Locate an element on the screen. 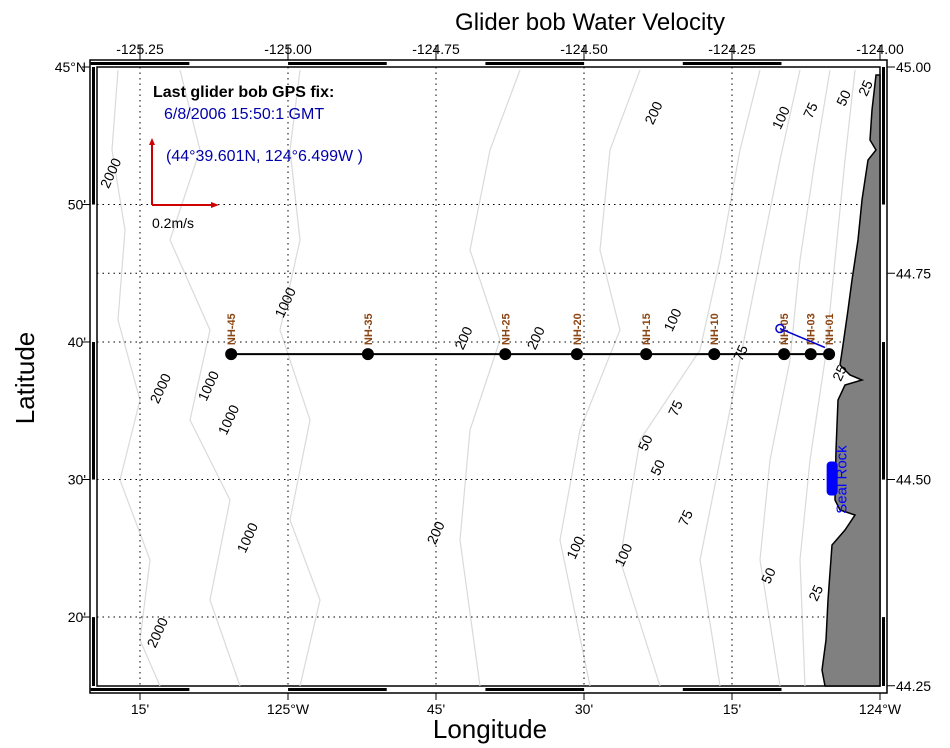  station-label: NH-10 is located at coordinates (715, 329).